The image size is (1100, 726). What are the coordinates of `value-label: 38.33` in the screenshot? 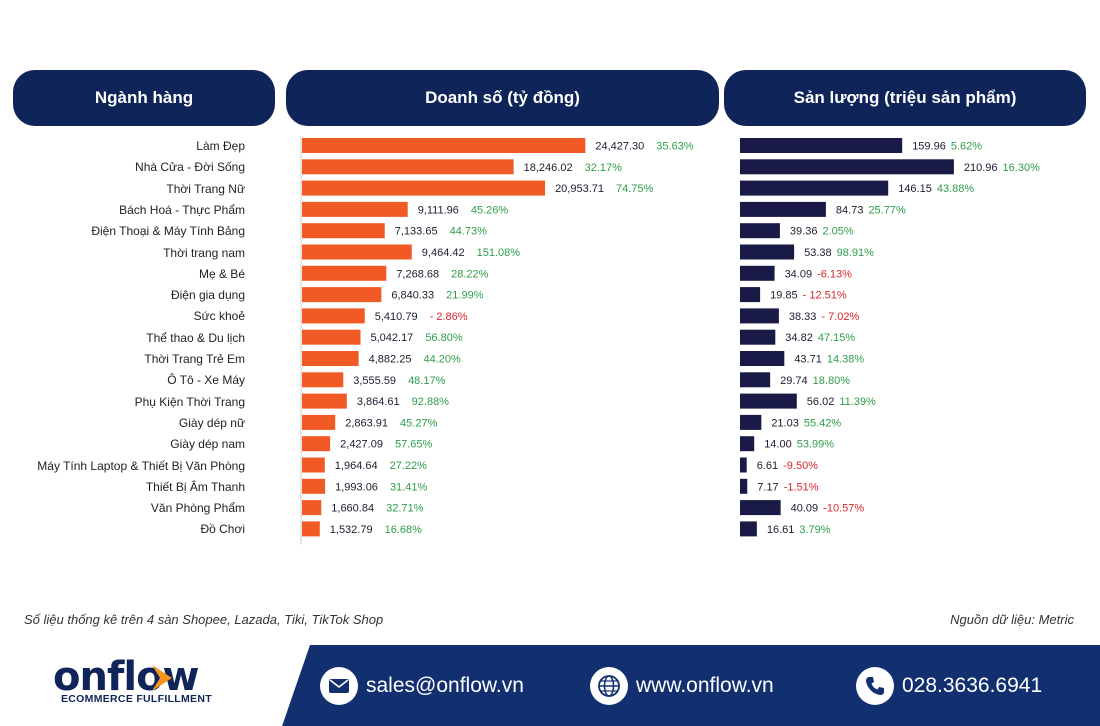 It's located at (803, 317).